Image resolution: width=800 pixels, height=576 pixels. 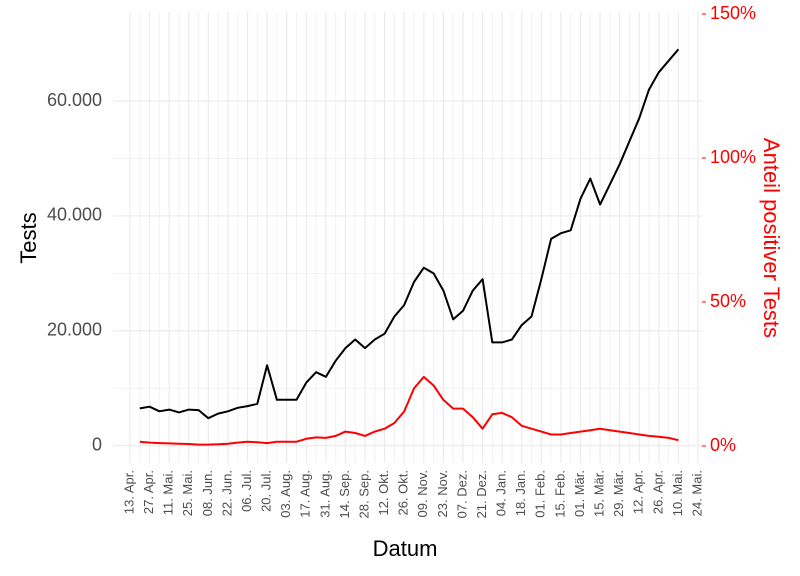 I want to click on y-tick-label: 40.000, so click(x=74, y=215).